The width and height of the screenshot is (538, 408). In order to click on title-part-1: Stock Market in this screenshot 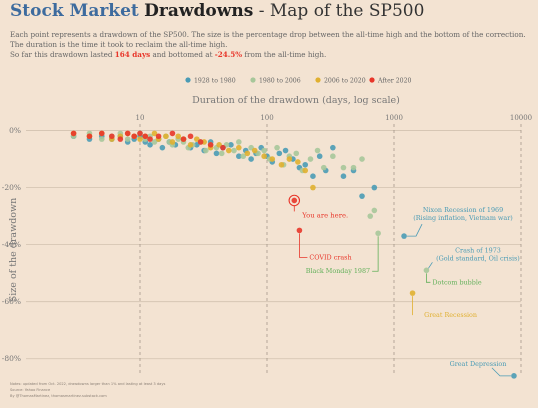, I will do `click(74, 11)`.